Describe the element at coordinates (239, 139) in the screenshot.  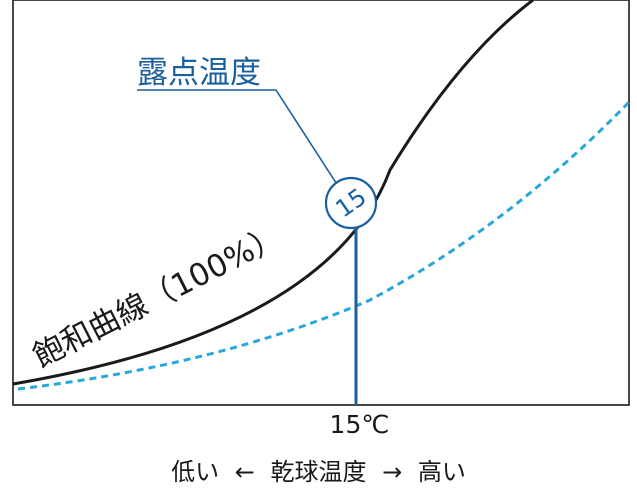
I see `callout-leader-line` at that location.